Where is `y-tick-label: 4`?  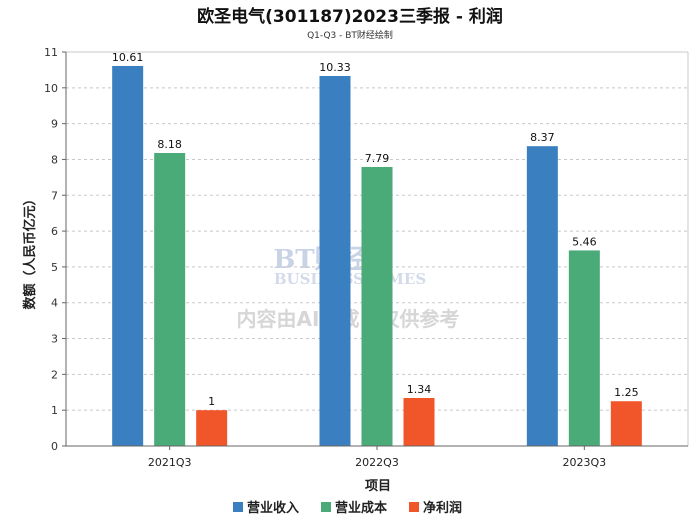
y-tick-label: 4 is located at coordinates (54, 303).